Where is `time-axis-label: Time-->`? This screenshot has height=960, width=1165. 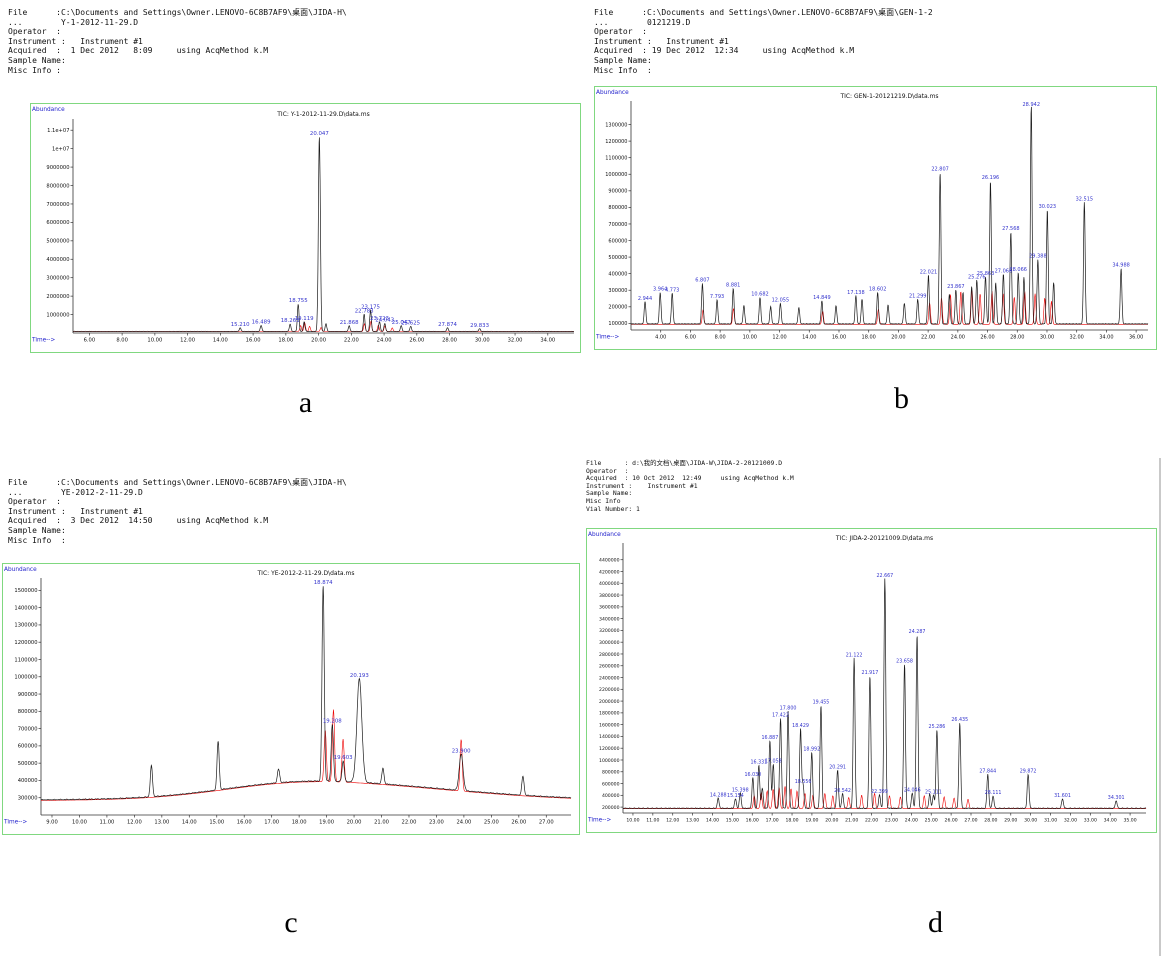
time-axis-label: Time--> is located at coordinates (599, 821).